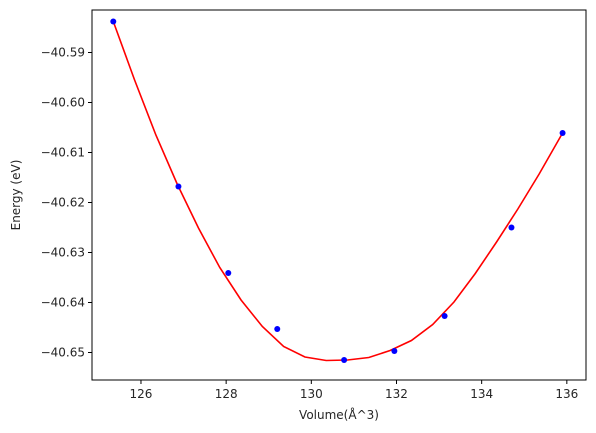 The height and width of the screenshot is (433, 596). I want to click on x-tick-label: 130, so click(311, 394).